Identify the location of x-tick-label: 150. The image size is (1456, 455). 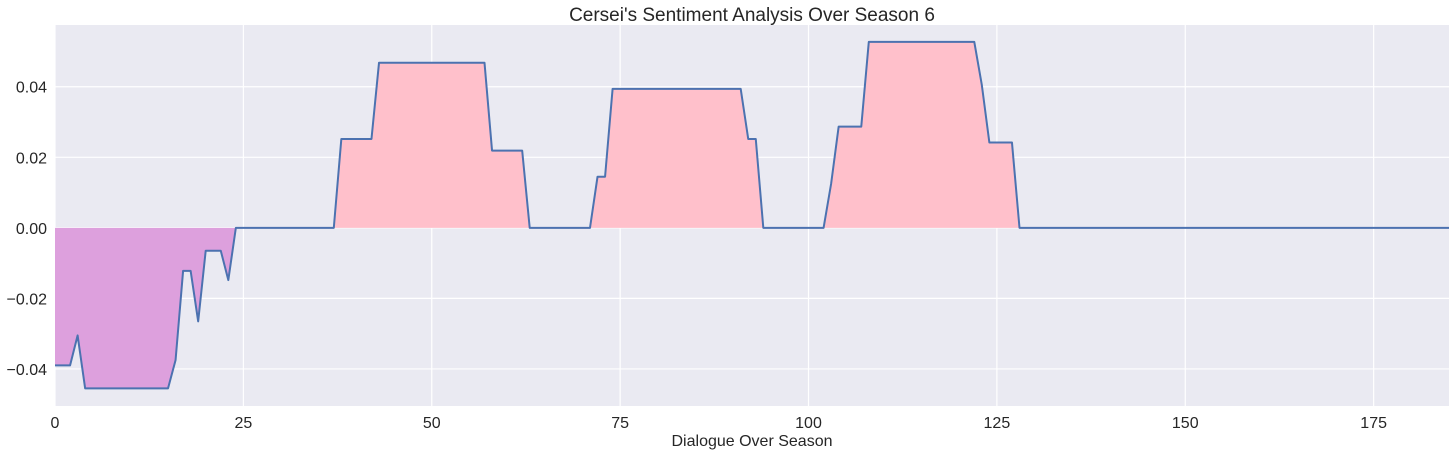
(1185, 423).